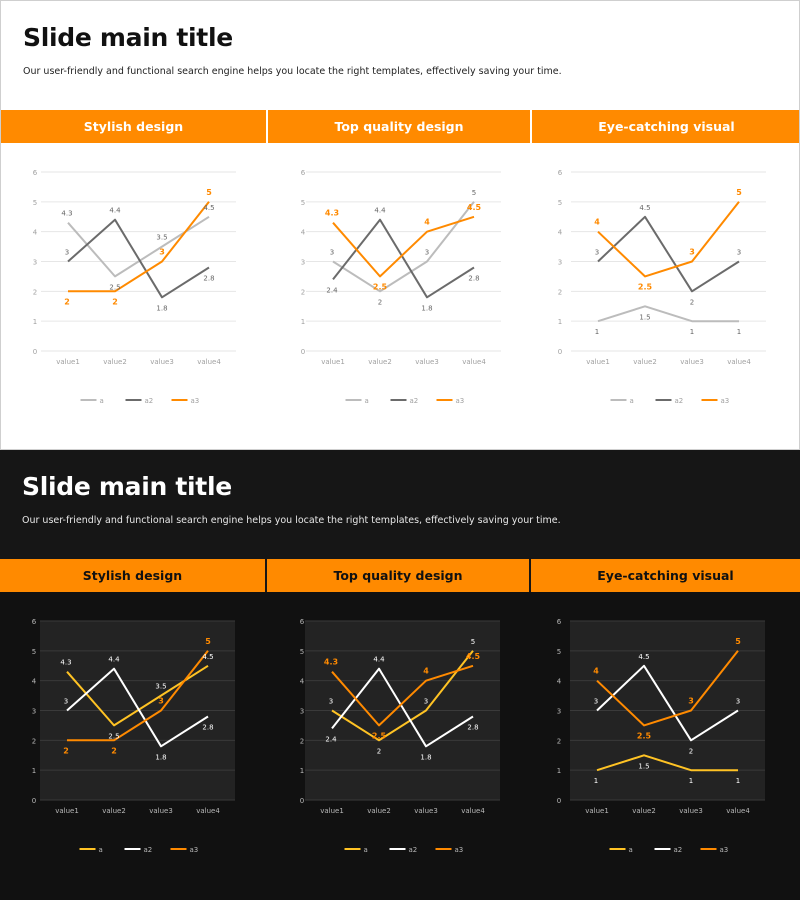 The width and height of the screenshot is (800, 900). I want to click on x-tick-label: value3, so click(691, 811).